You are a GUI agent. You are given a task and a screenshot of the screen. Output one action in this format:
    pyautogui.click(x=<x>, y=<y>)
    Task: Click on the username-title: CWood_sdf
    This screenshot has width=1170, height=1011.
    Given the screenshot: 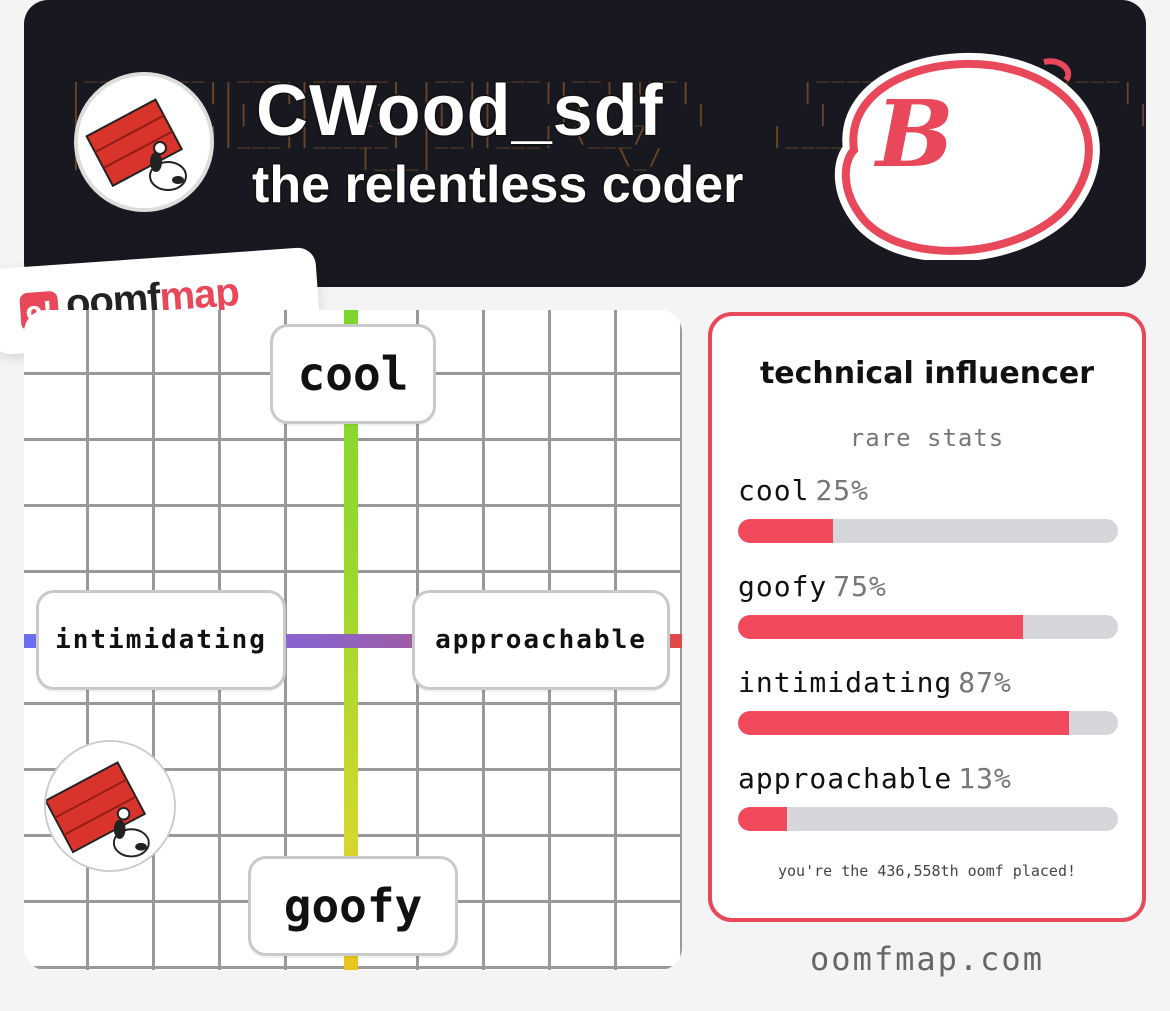 What is the action you would take?
    pyautogui.click(x=460, y=111)
    